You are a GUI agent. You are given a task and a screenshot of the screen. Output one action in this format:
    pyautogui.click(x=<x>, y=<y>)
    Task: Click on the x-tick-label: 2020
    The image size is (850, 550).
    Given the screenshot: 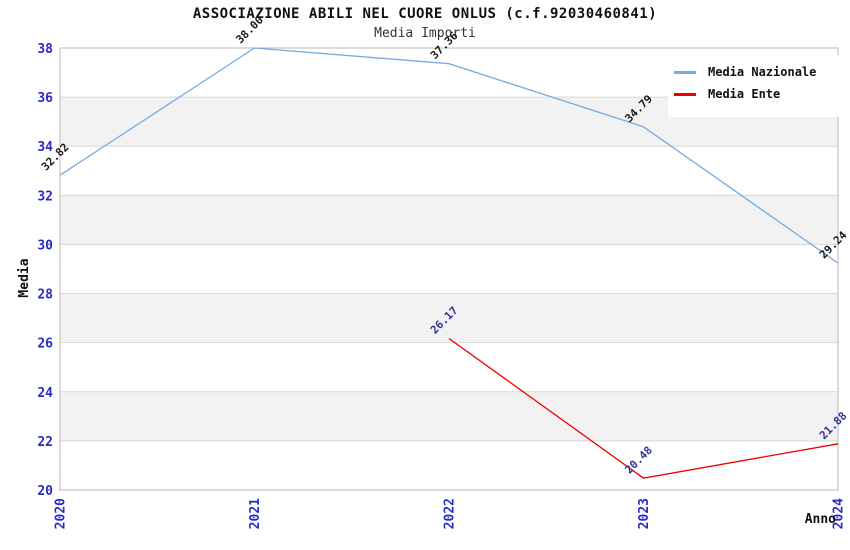 What is the action you would take?
    pyautogui.click(x=61, y=513)
    